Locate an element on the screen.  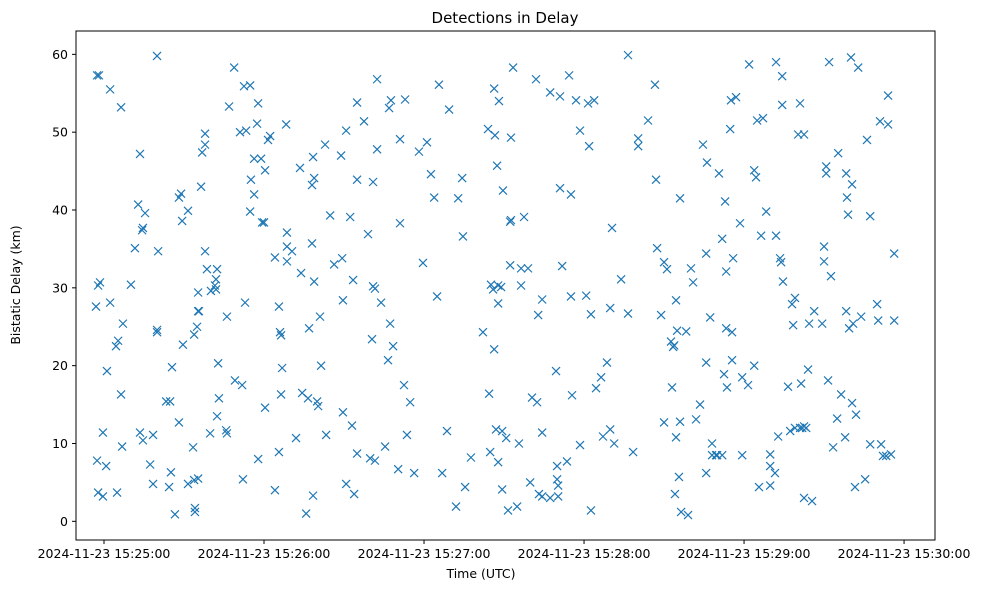
x-tick-label: 2024-11-23 15:26:00 is located at coordinates (264, 553).